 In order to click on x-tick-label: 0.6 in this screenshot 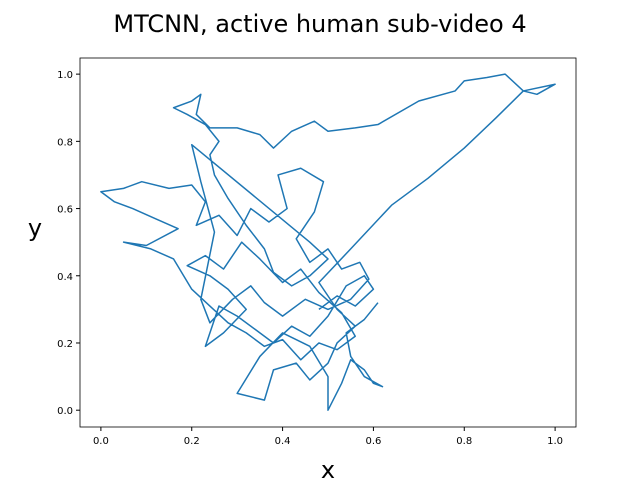, I will do `click(373, 441)`.